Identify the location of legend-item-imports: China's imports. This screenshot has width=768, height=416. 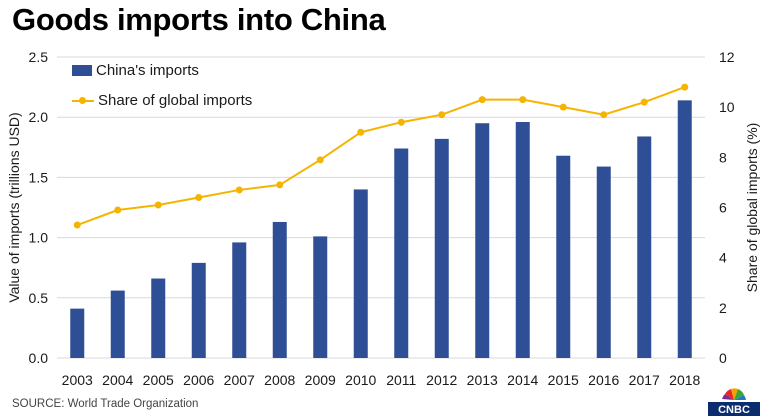
(135, 70).